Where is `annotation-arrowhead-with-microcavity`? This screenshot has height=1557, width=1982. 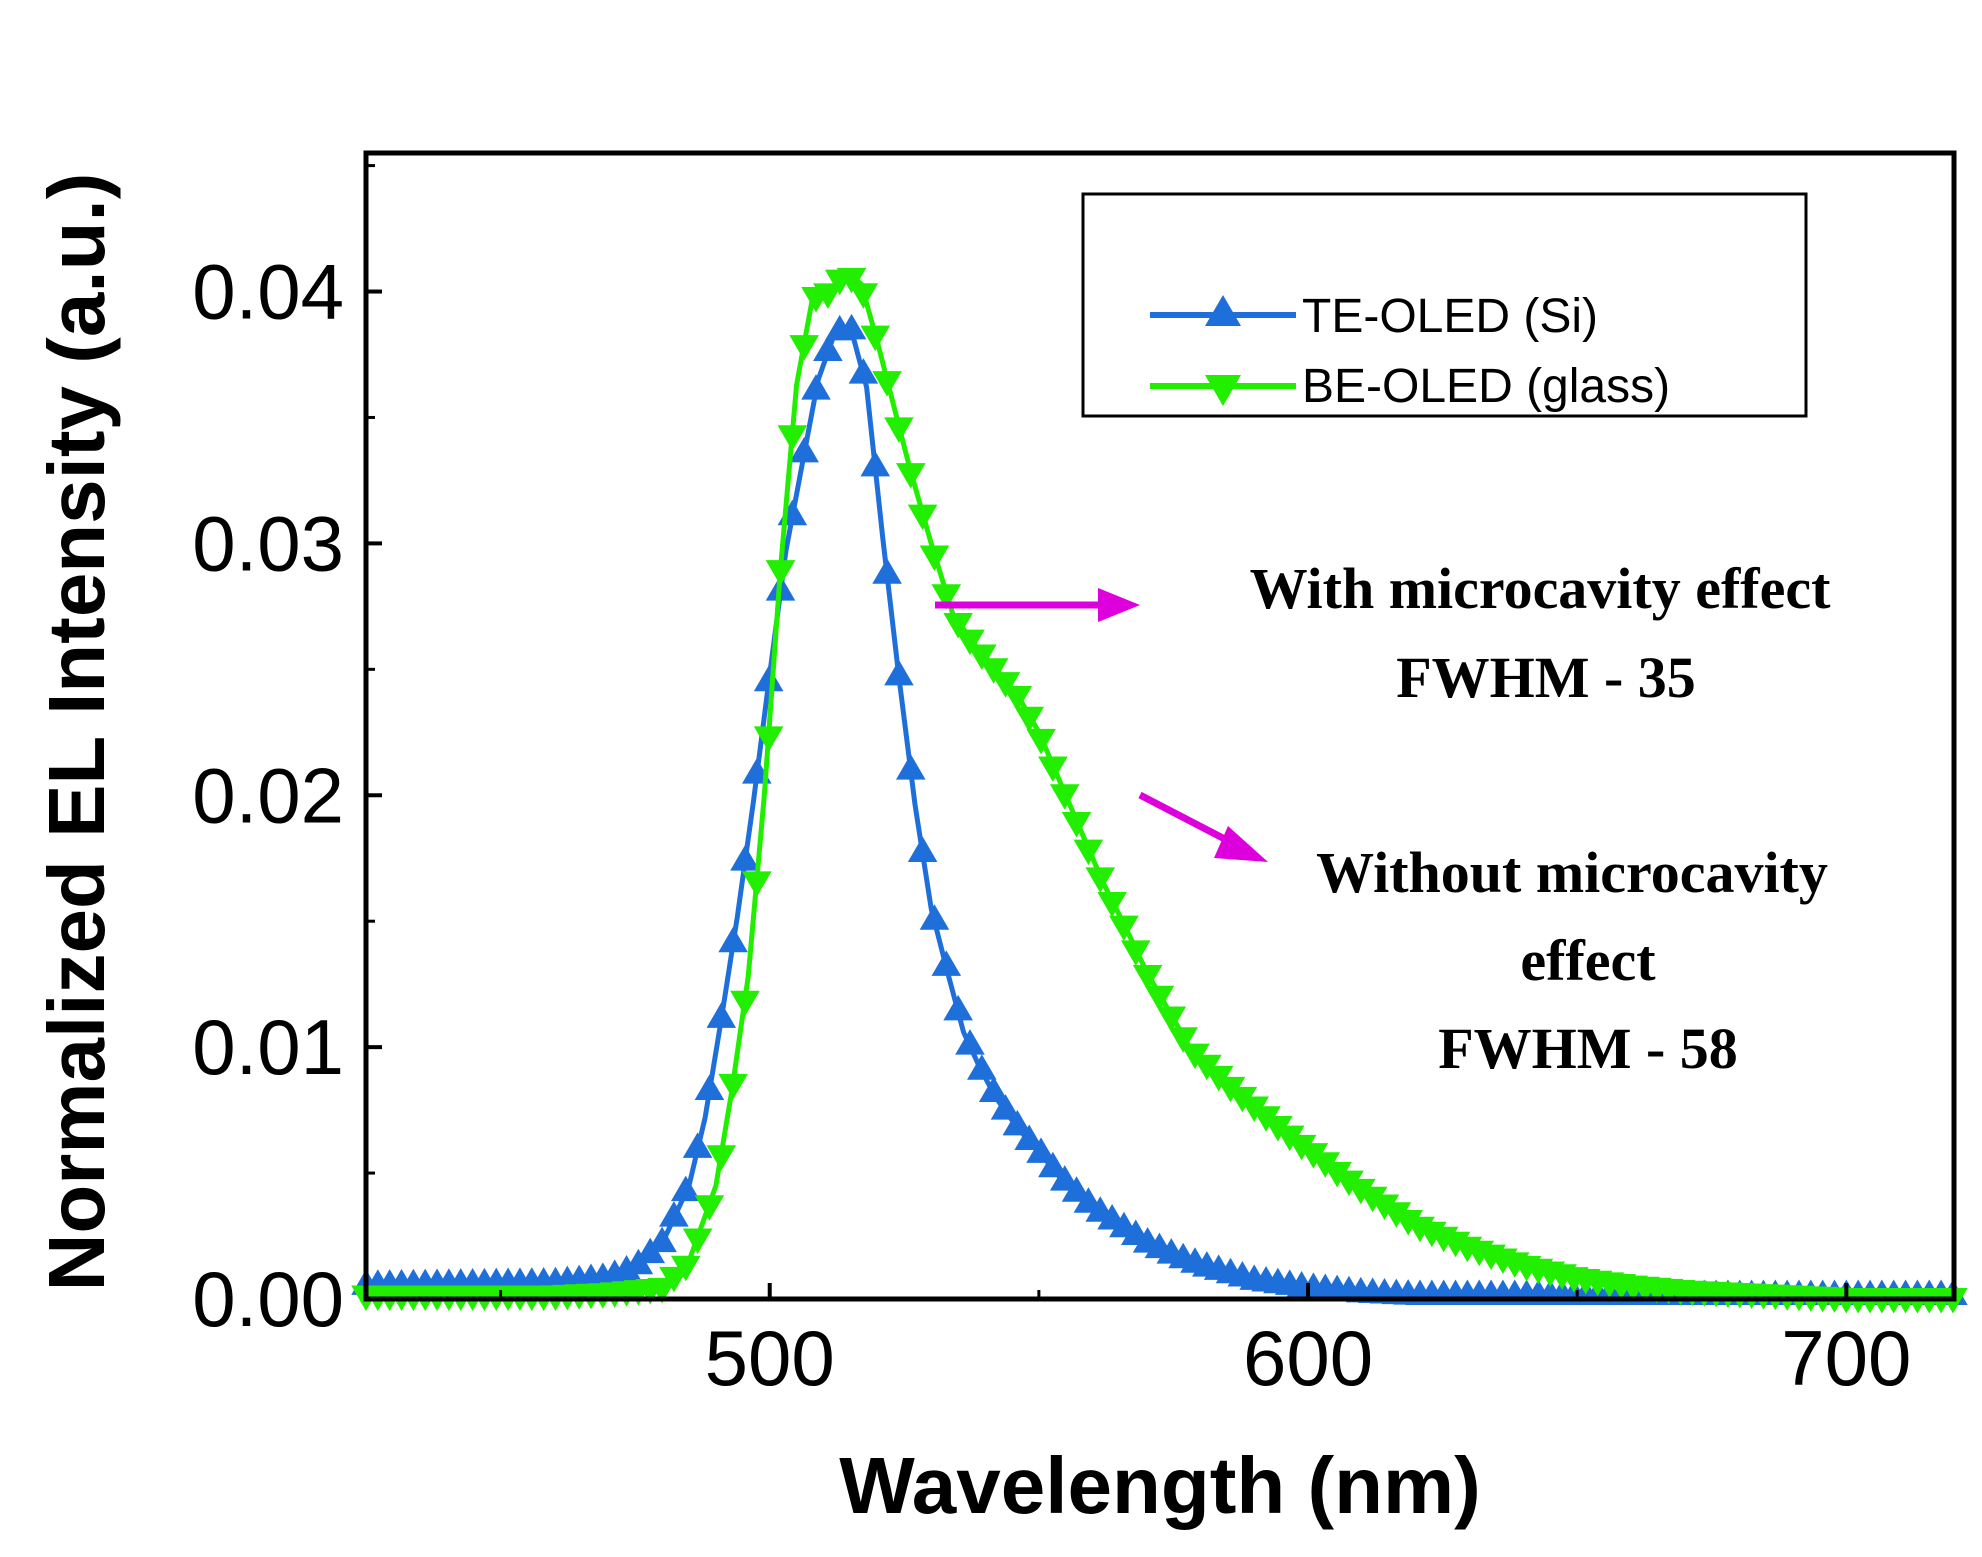 annotation-arrowhead-with-microcavity is located at coordinates (1119, 605).